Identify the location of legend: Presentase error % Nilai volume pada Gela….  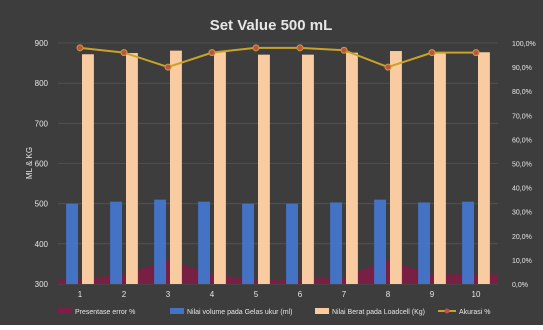
(274, 312).